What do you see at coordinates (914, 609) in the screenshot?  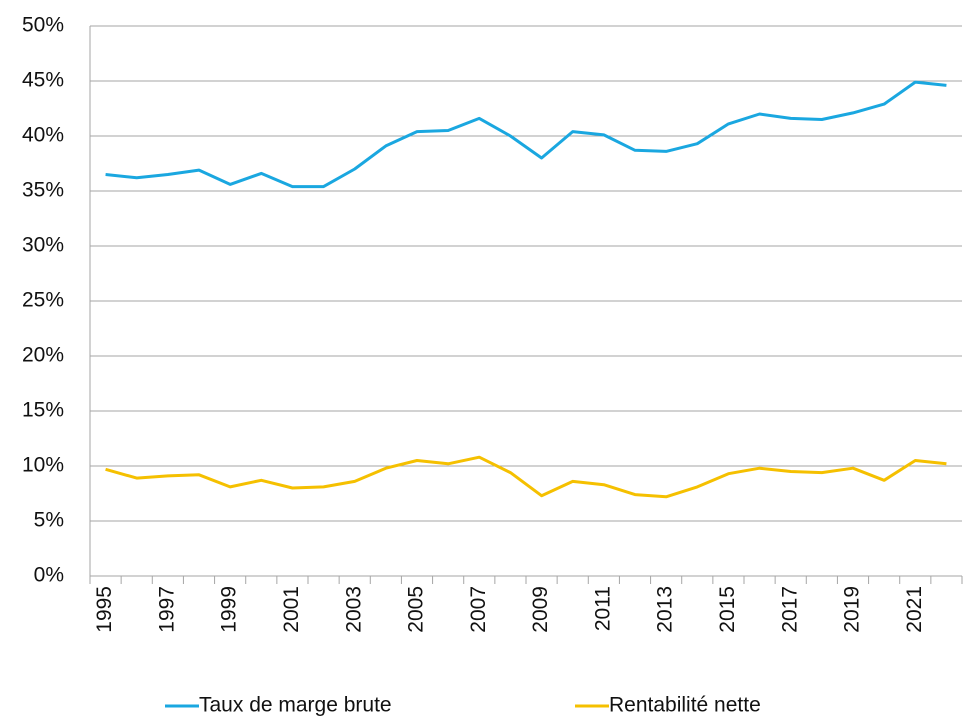 I see `x-tick-label: 2021` at bounding box center [914, 609].